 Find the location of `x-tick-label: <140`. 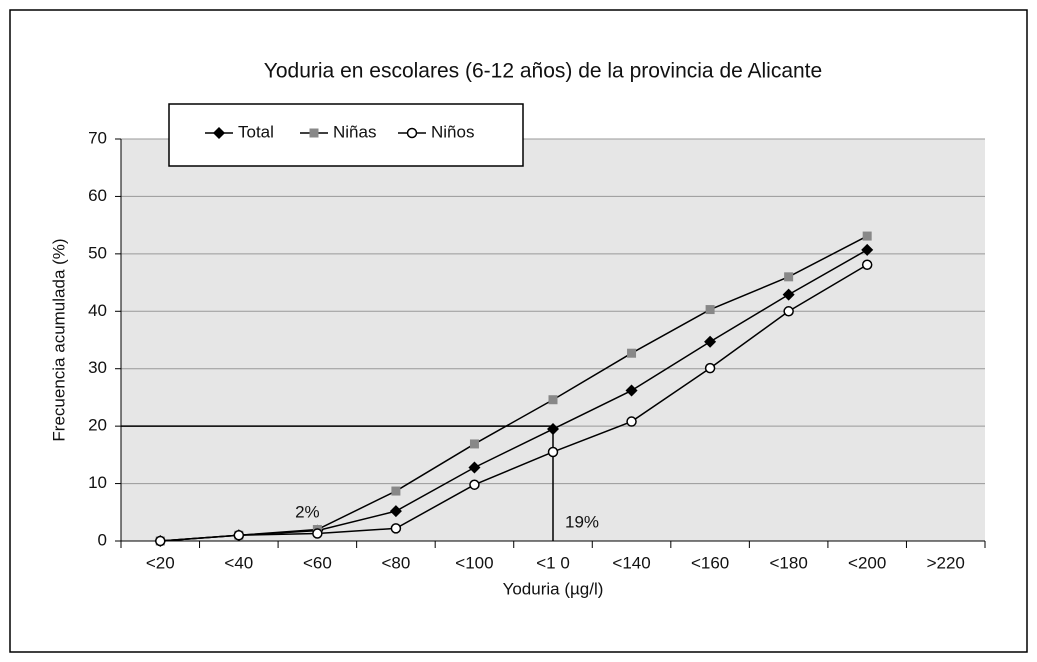

x-tick-label: <140 is located at coordinates (631, 562).